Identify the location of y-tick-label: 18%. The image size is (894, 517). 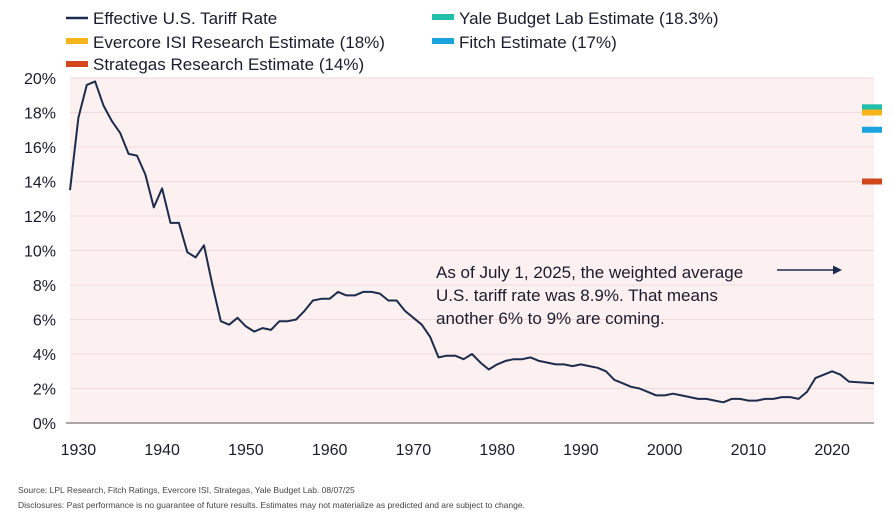
(40, 114).